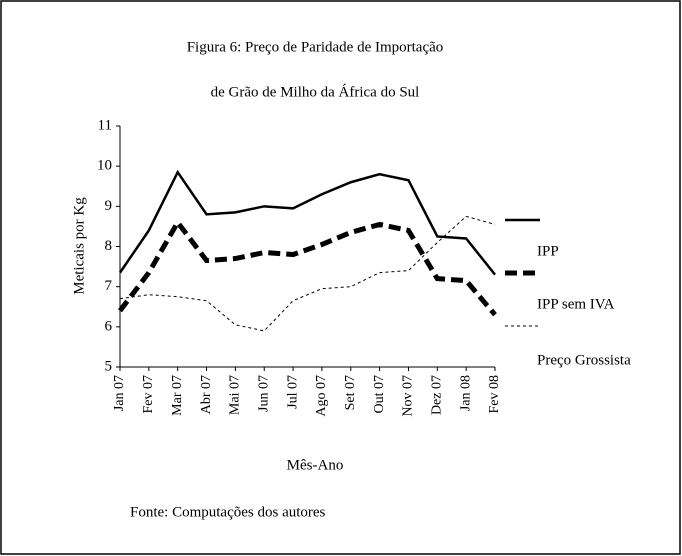 This screenshot has width=682, height=556. What do you see at coordinates (105, 125) in the screenshot?
I see `y-tick-label: 11` at bounding box center [105, 125].